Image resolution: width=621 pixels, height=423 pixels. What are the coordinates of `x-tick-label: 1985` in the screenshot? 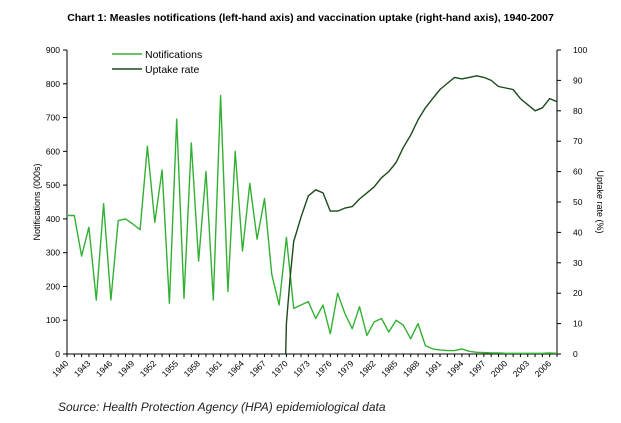 It's located at (389, 368).